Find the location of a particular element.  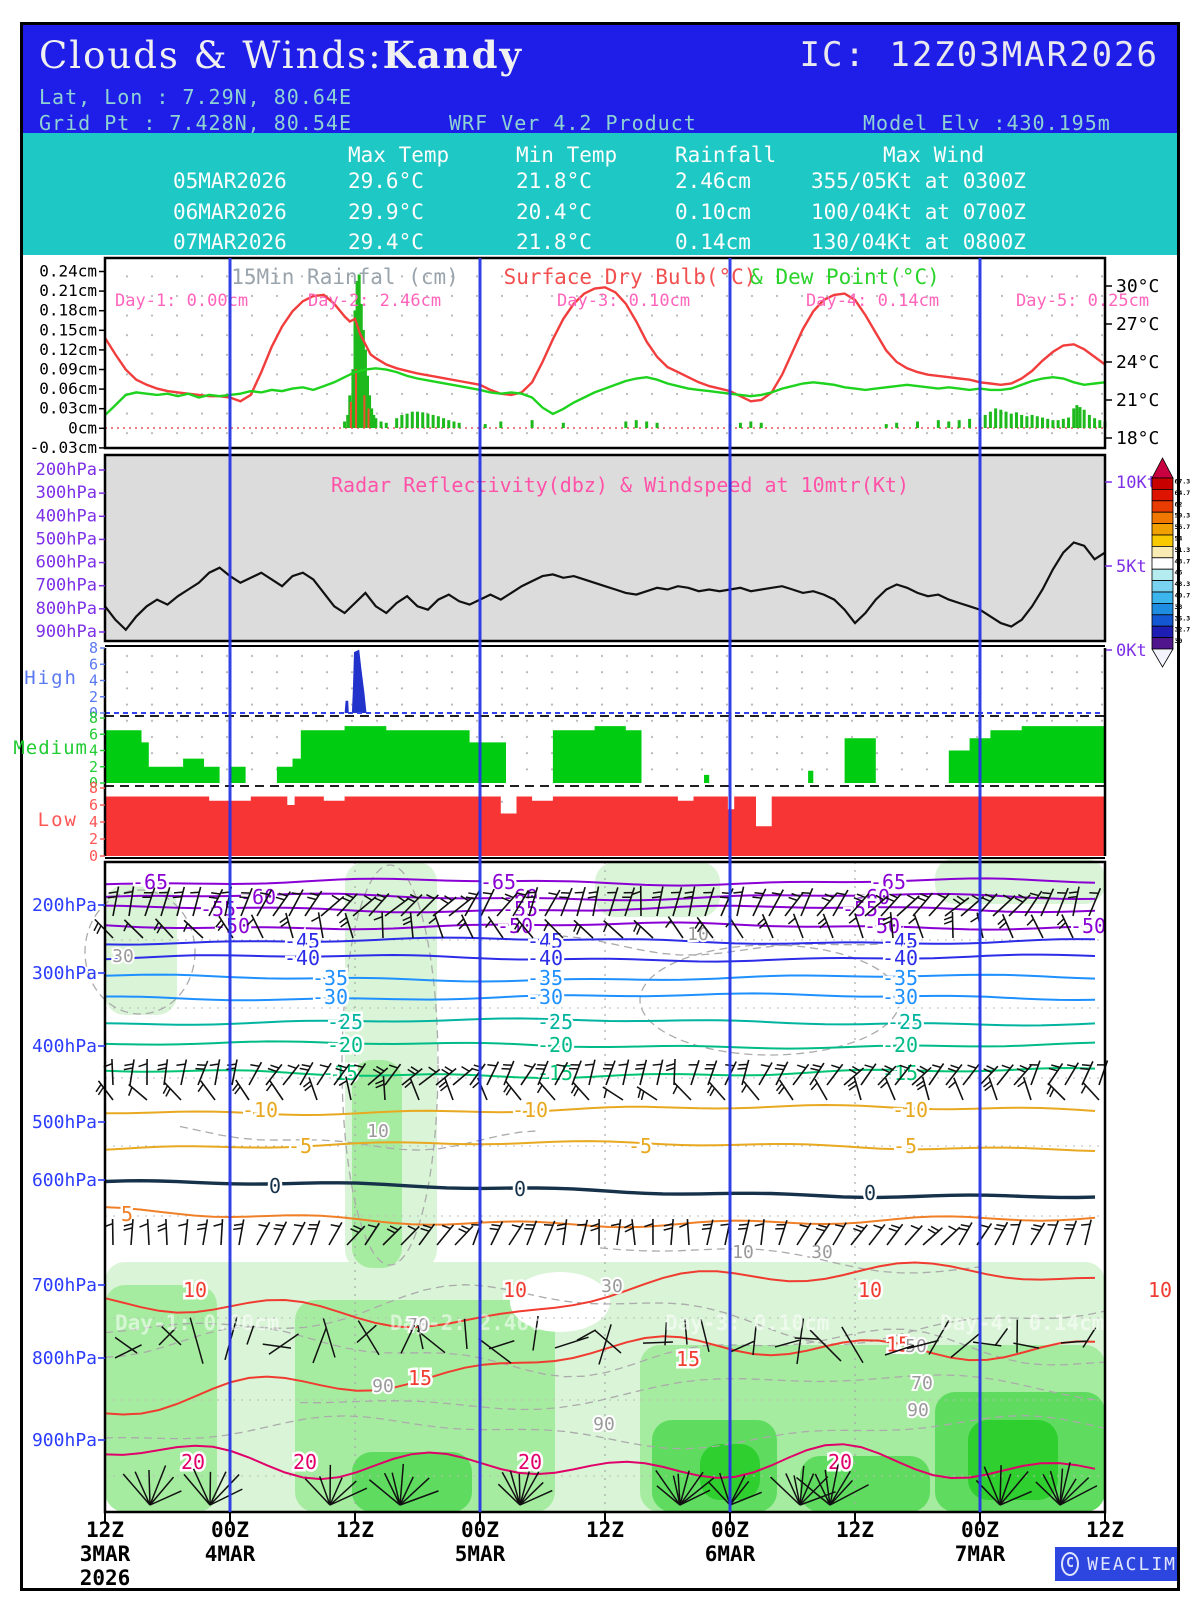

svg-text: 900hPa is located at coordinates (64, 1440).